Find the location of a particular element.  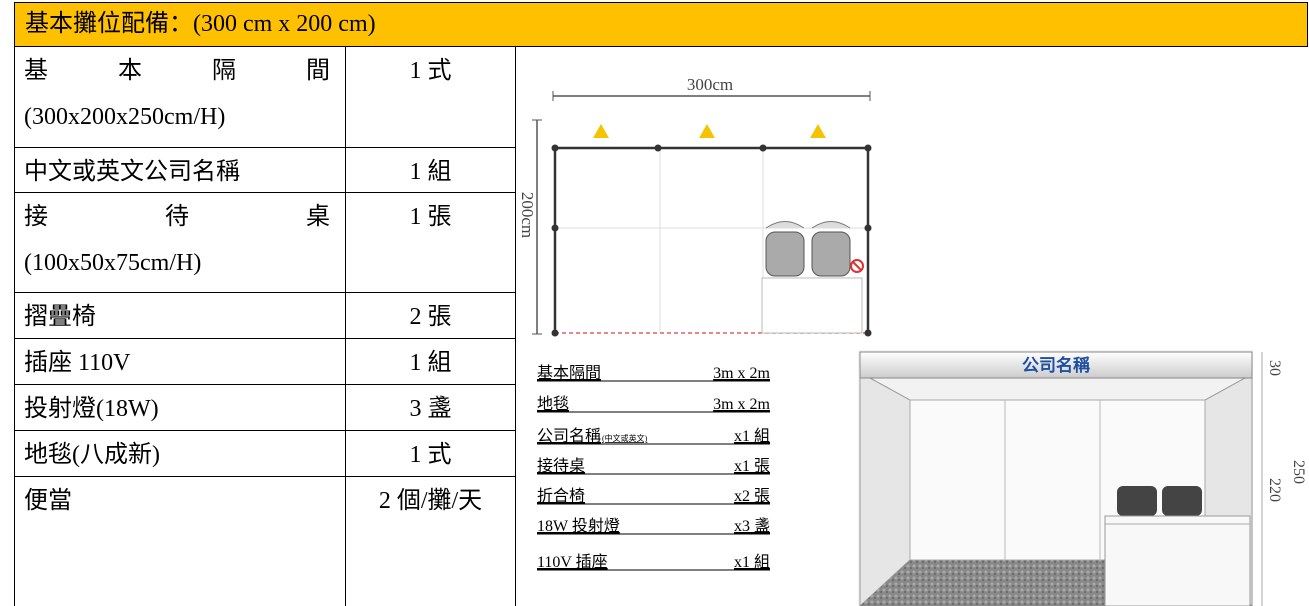

dim-label: 220 is located at coordinates (1274, 490).